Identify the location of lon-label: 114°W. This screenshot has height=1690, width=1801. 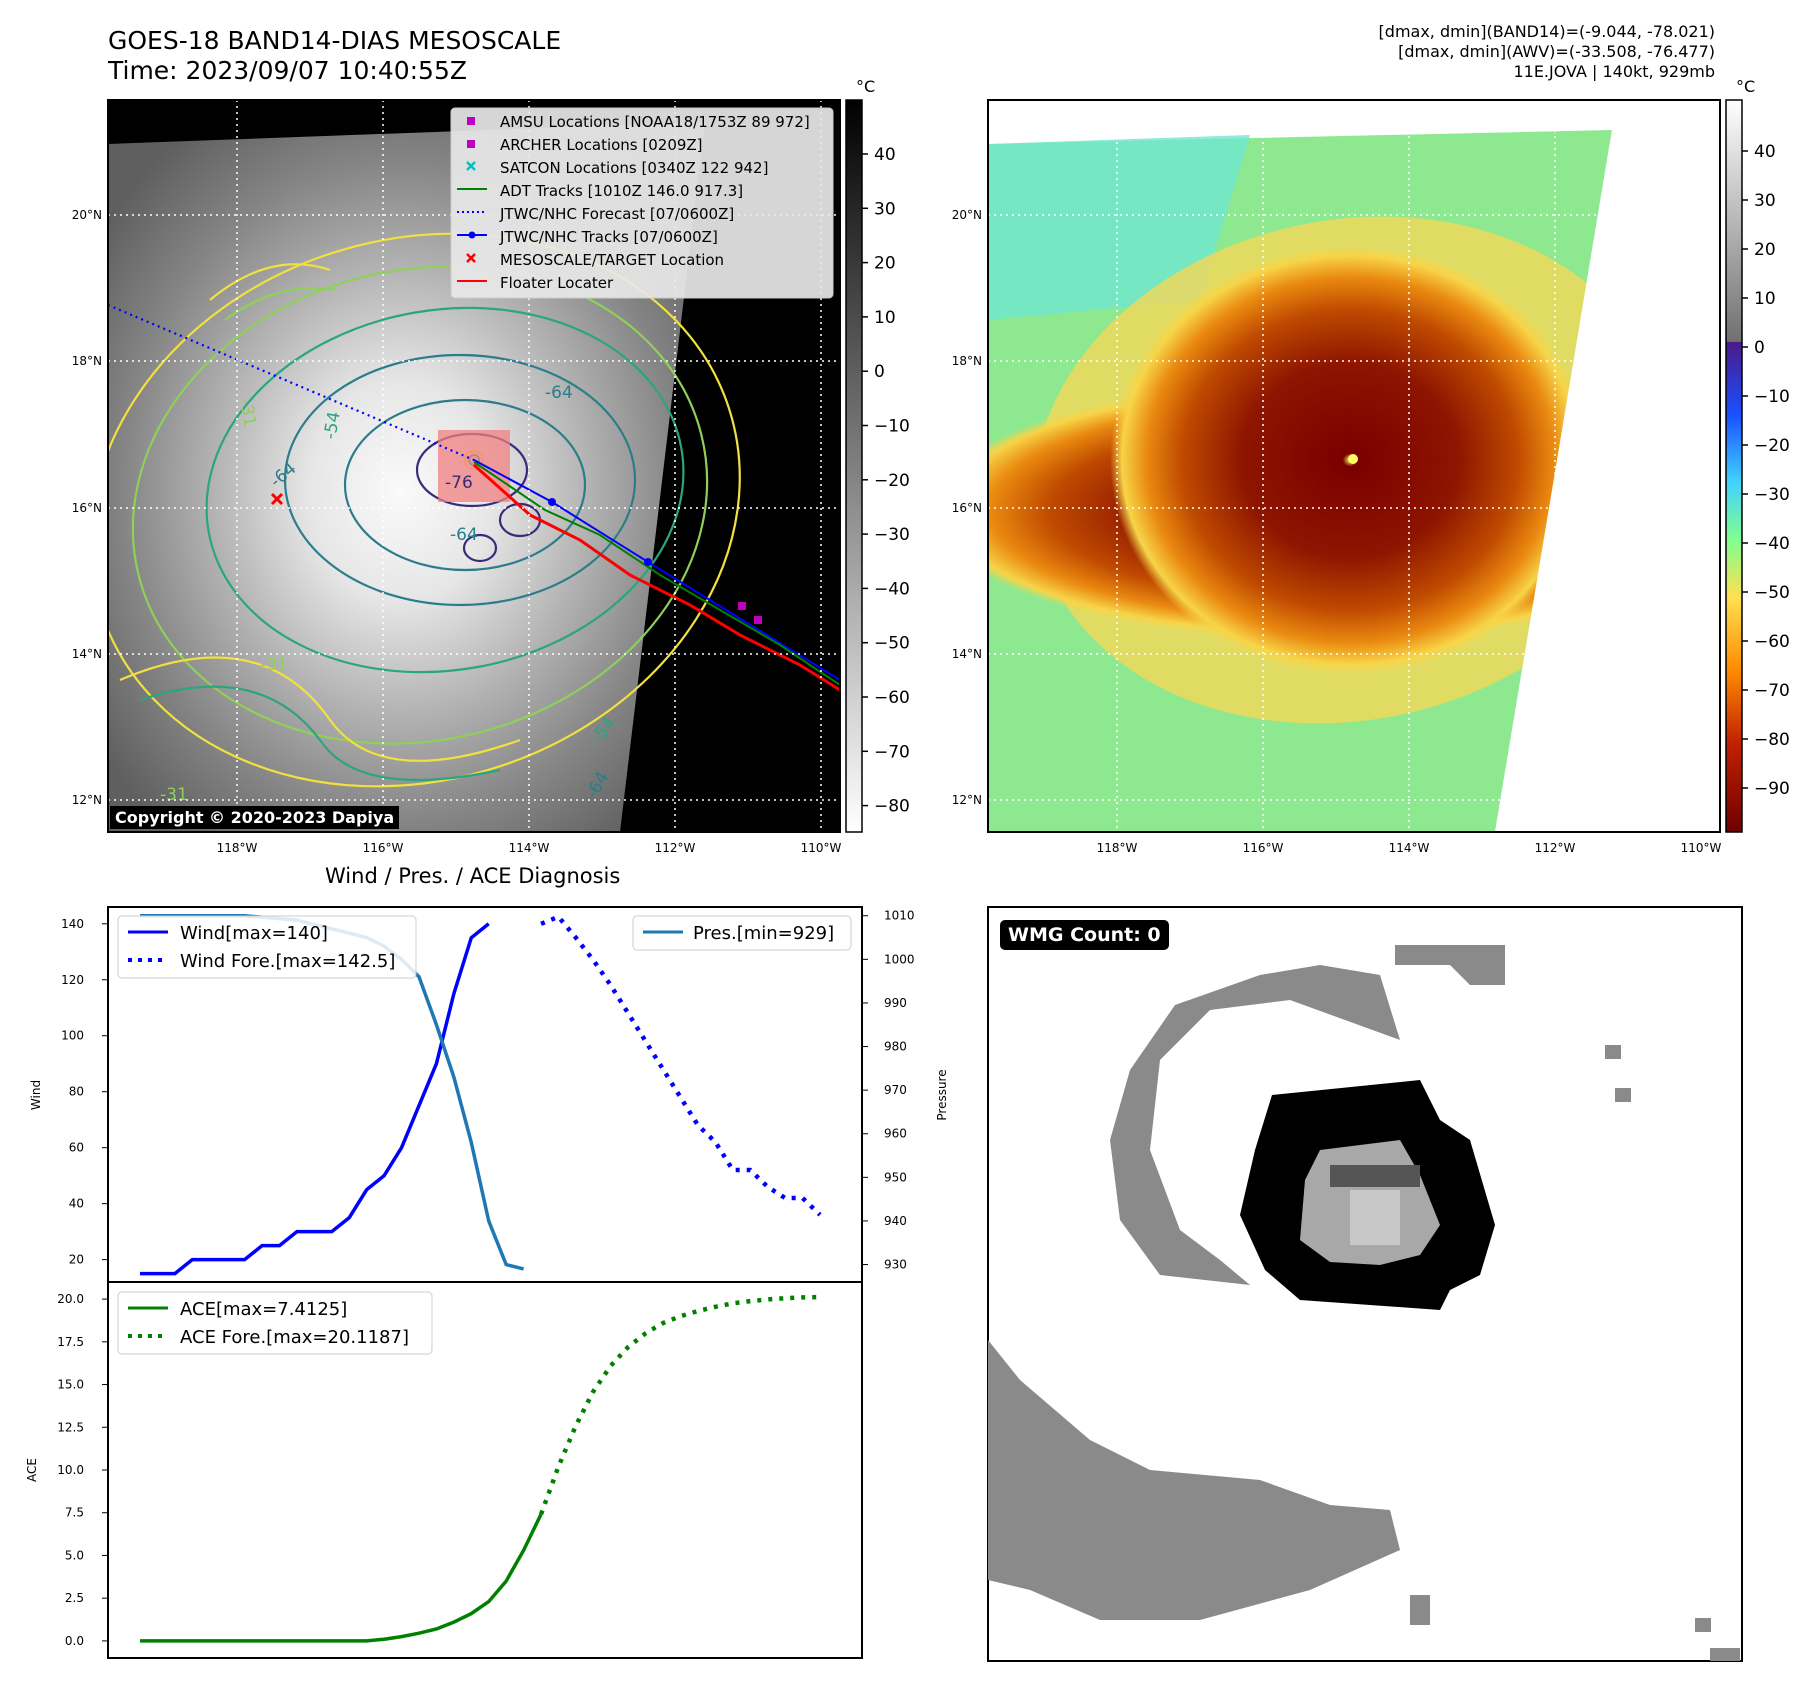
(529, 848).